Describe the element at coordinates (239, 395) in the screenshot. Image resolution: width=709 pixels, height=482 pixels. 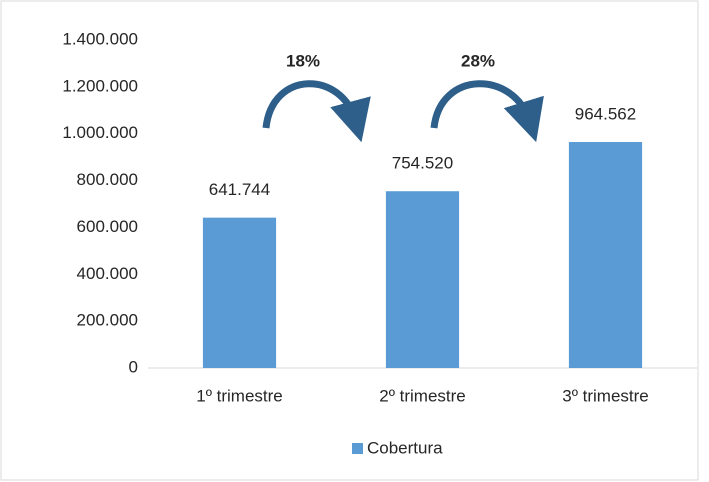
I see `x-tick-label: 1º trimestre` at that location.